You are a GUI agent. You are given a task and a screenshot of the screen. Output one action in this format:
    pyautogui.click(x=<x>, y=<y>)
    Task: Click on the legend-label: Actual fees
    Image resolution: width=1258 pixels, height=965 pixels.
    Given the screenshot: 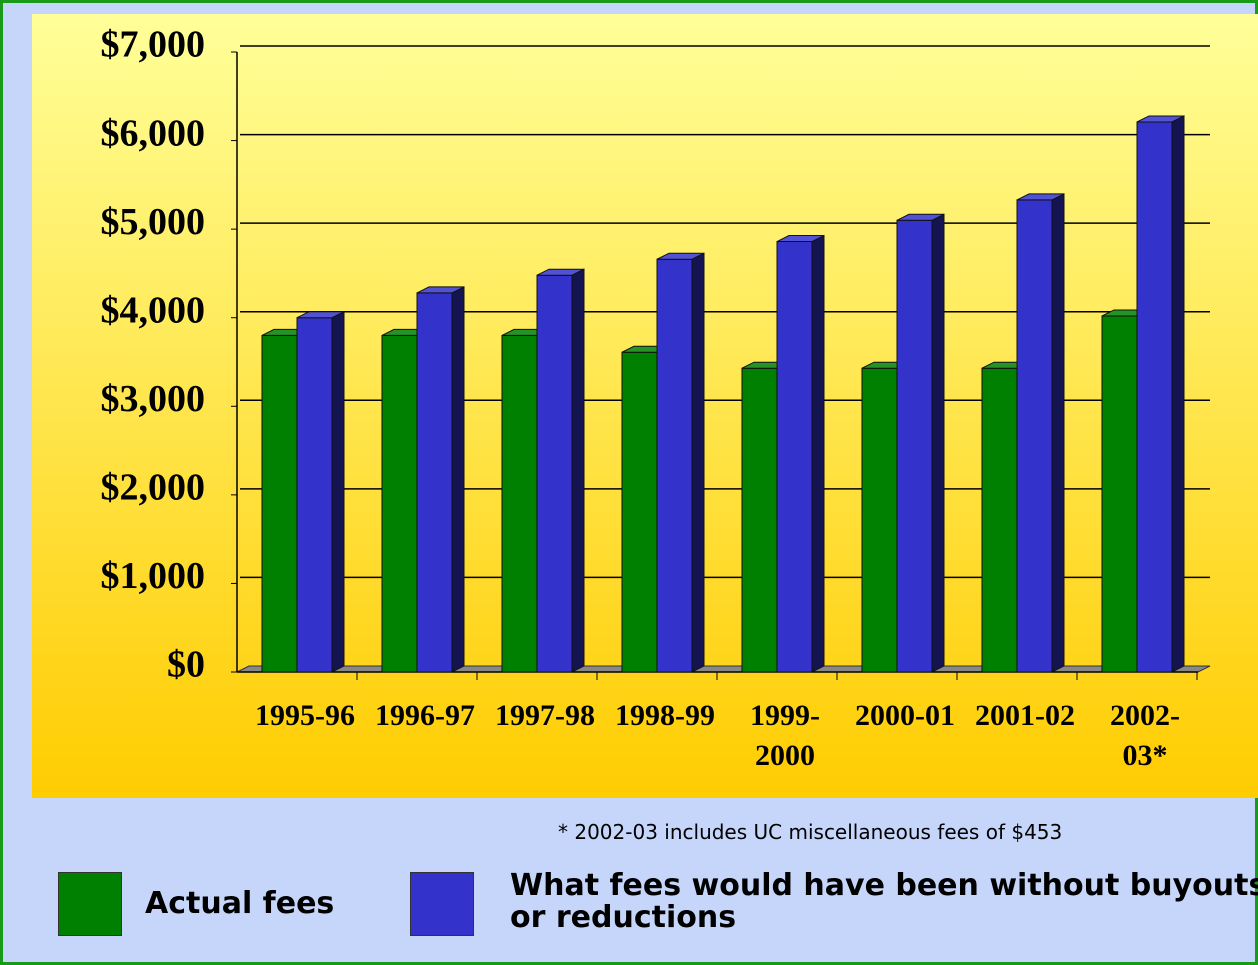 What is the action you would take?
    pyautogui.click(x=240, y=903)
    